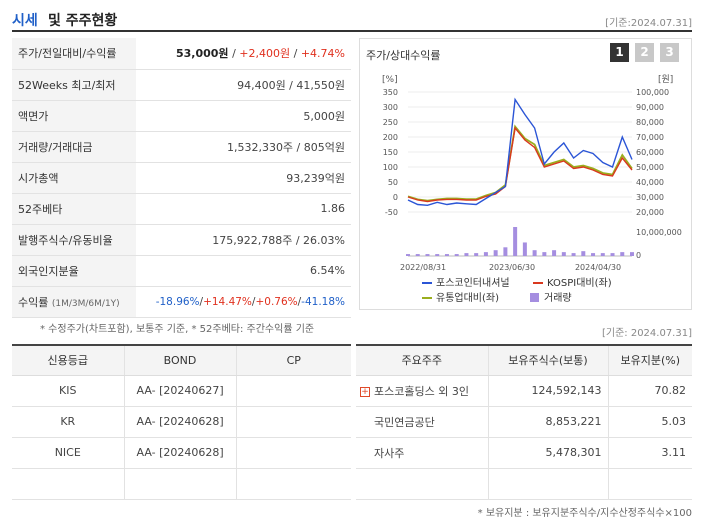 The height and width of the screenshot is (525, 702). Describe the element at coordinates (181, 453) in the screenshot. I see `table-row: NICE AA- [20240628]` at that location.